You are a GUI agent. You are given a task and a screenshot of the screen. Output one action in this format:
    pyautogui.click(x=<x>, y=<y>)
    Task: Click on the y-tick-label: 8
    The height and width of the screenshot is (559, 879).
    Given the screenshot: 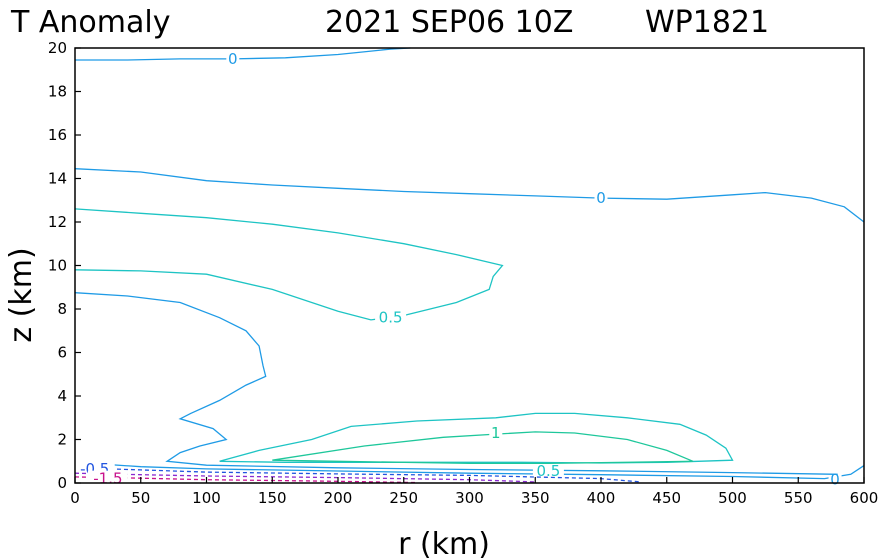 What is the action you would take?
    pyautogui.click(x=62, y=309)
    